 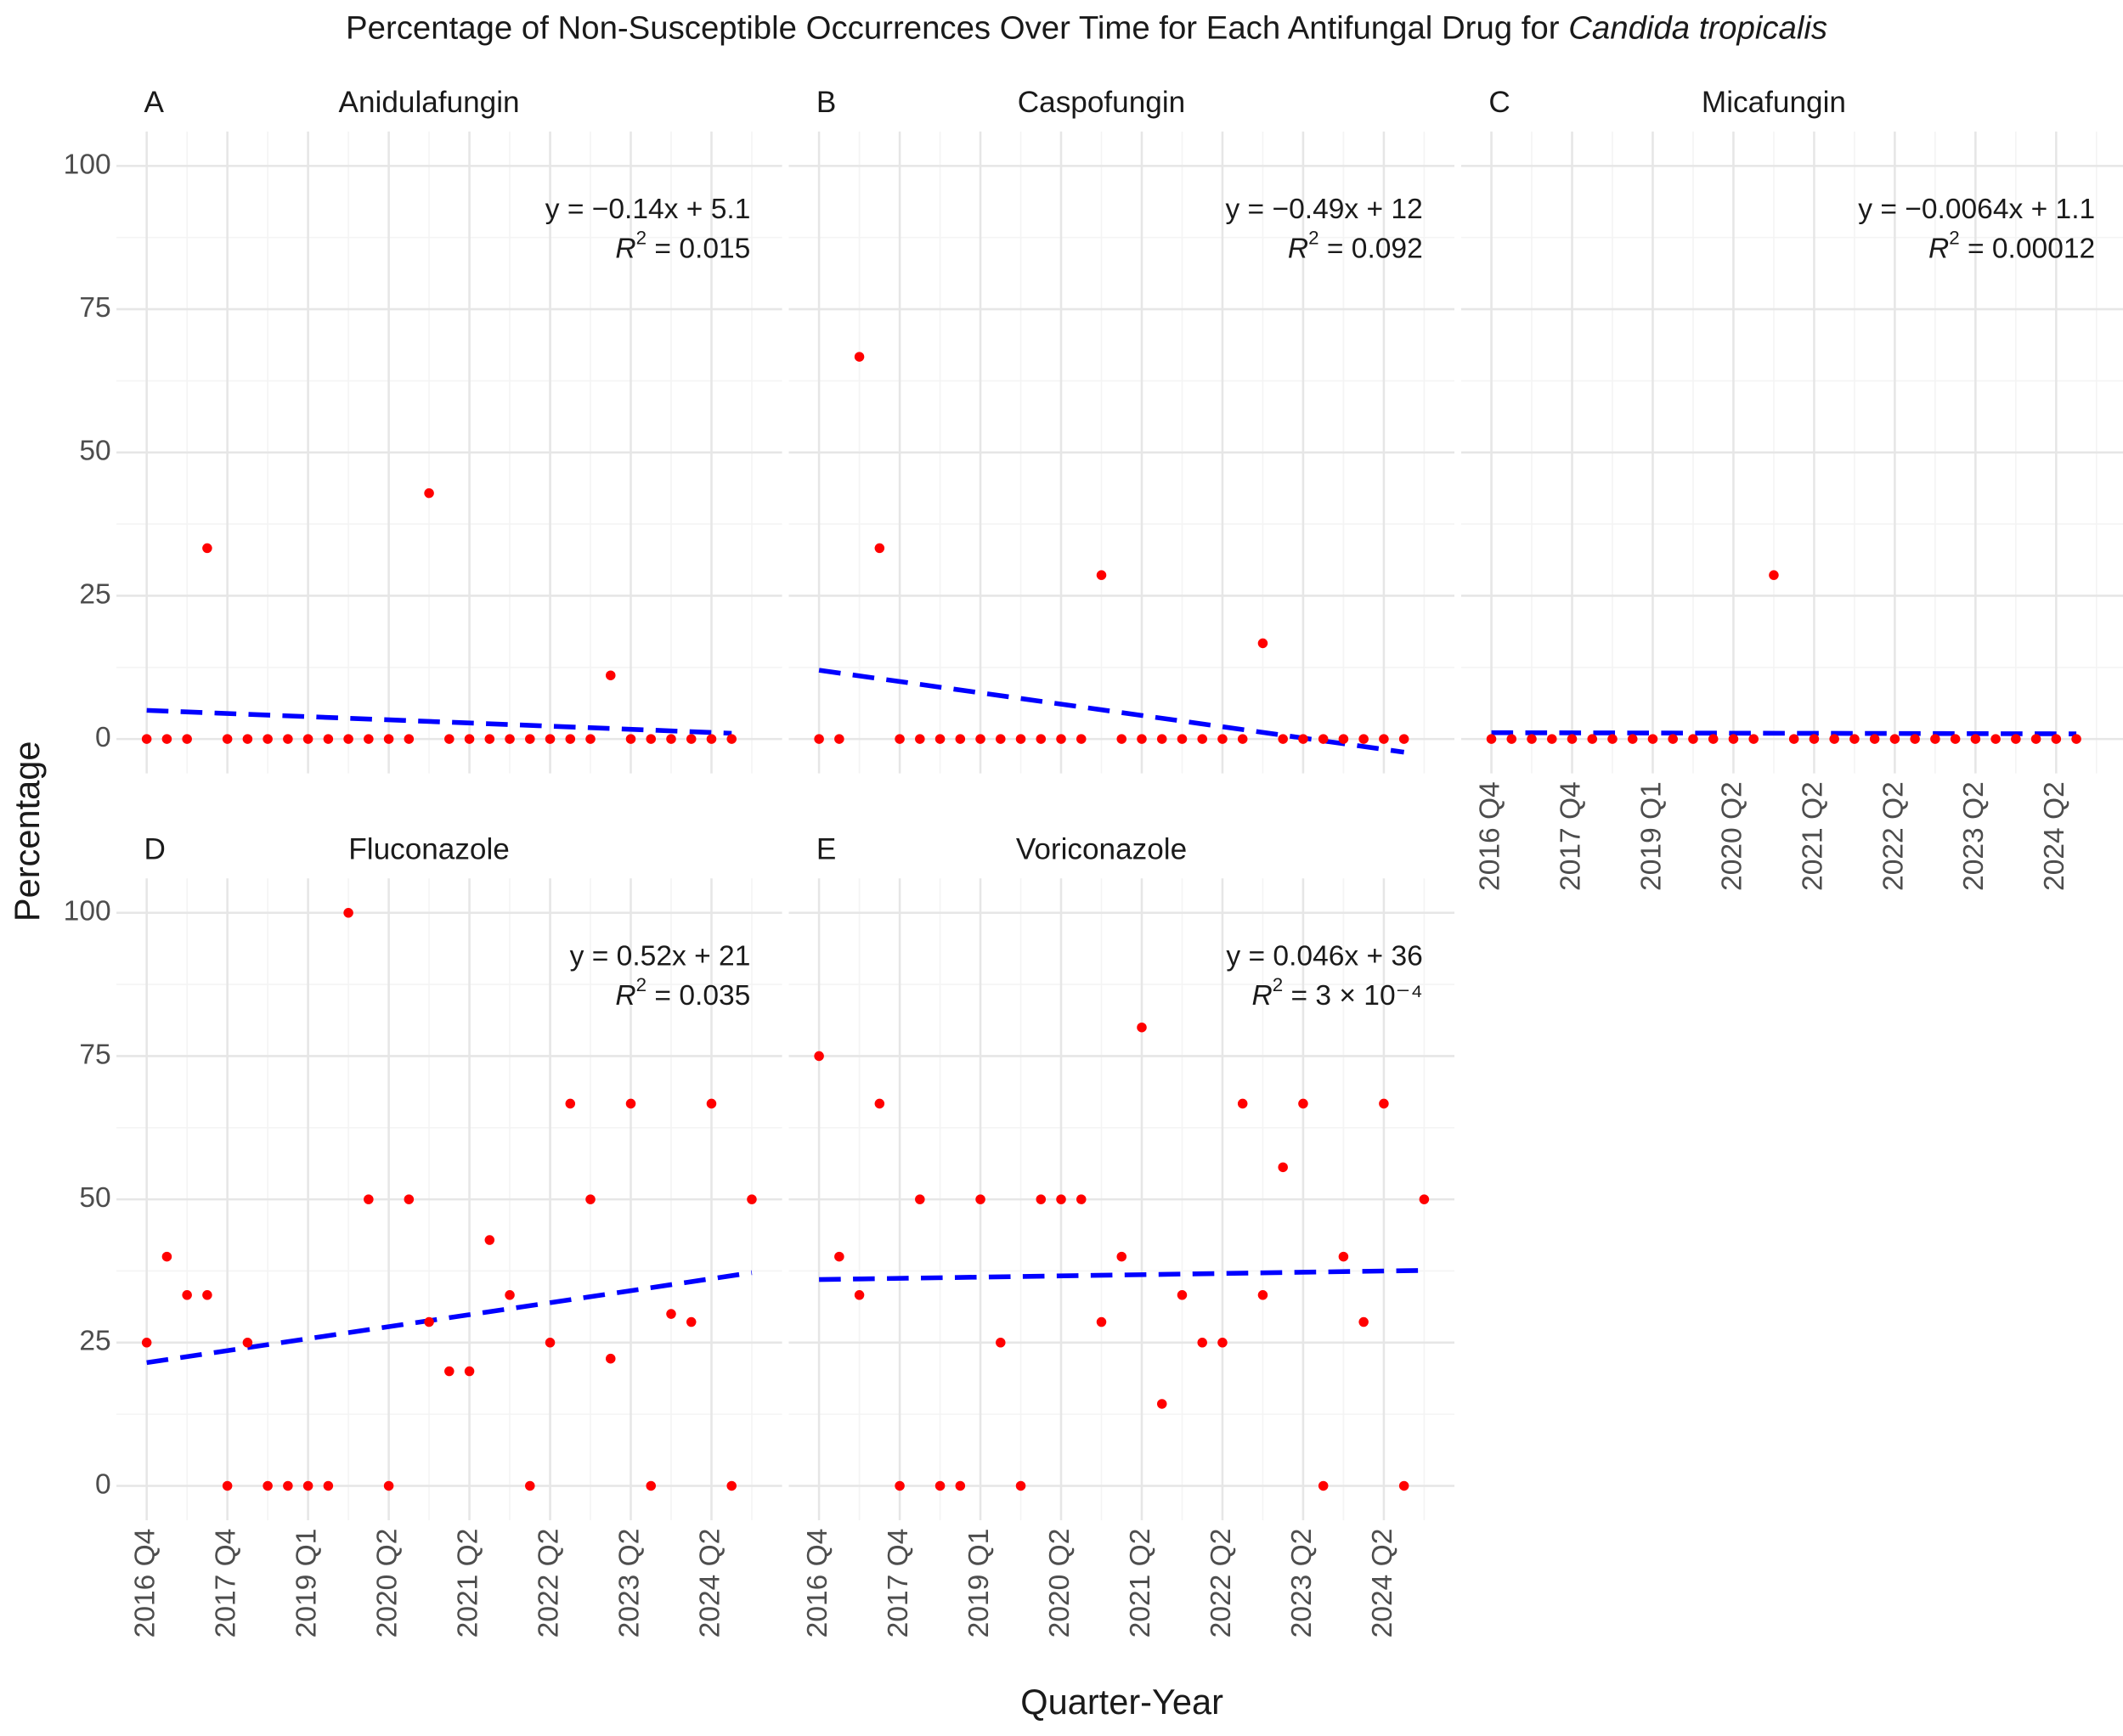 What do you see at coordinates (1499, 102) in the screenshot?
I see `panel-tag: C` at bounding box center [1499, 102].